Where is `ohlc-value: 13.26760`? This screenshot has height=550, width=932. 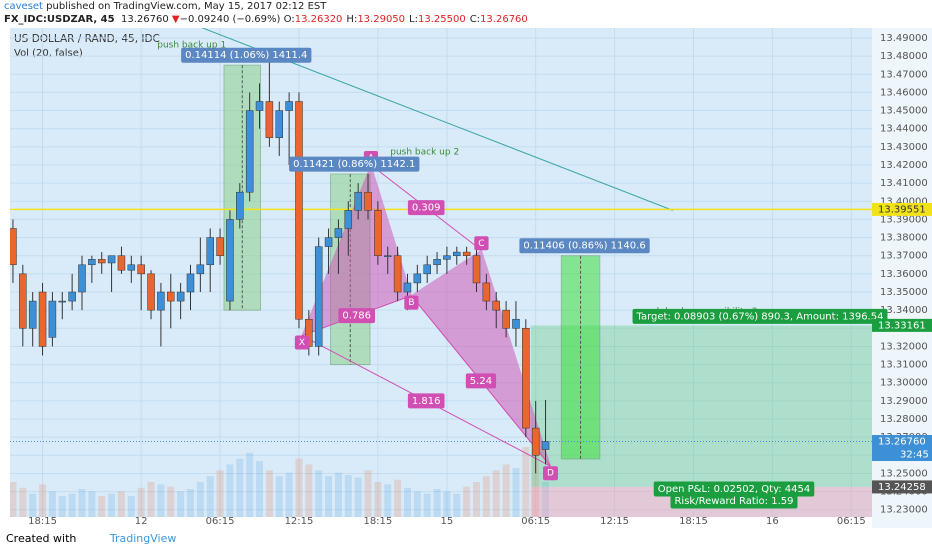 ohlc-value: 13.26760 is located at coordinates (504, 19).